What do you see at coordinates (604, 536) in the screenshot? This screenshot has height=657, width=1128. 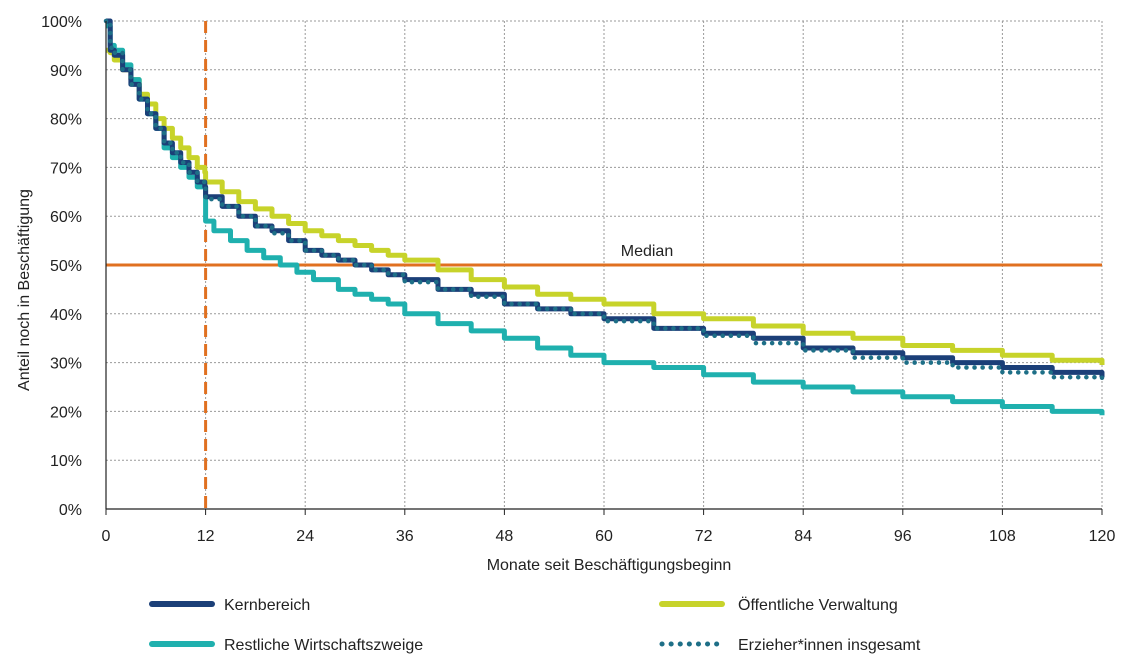 I see `x-tick-label: 60` at bounding box center [604, 536].